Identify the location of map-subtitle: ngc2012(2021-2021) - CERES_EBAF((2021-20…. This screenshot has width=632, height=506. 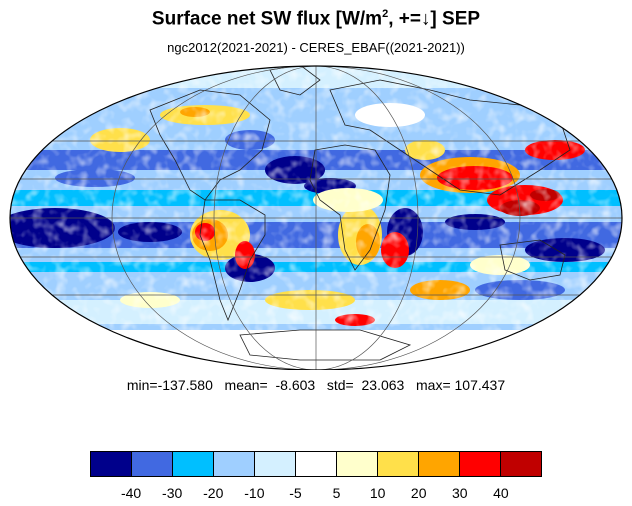
(316, 47).